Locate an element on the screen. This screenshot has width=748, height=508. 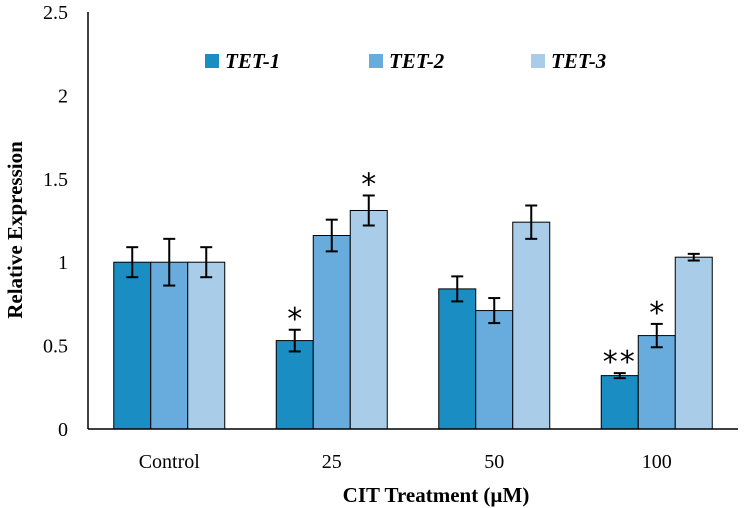
y-tick-label-1: 1 is located at coordinates (63, 263).